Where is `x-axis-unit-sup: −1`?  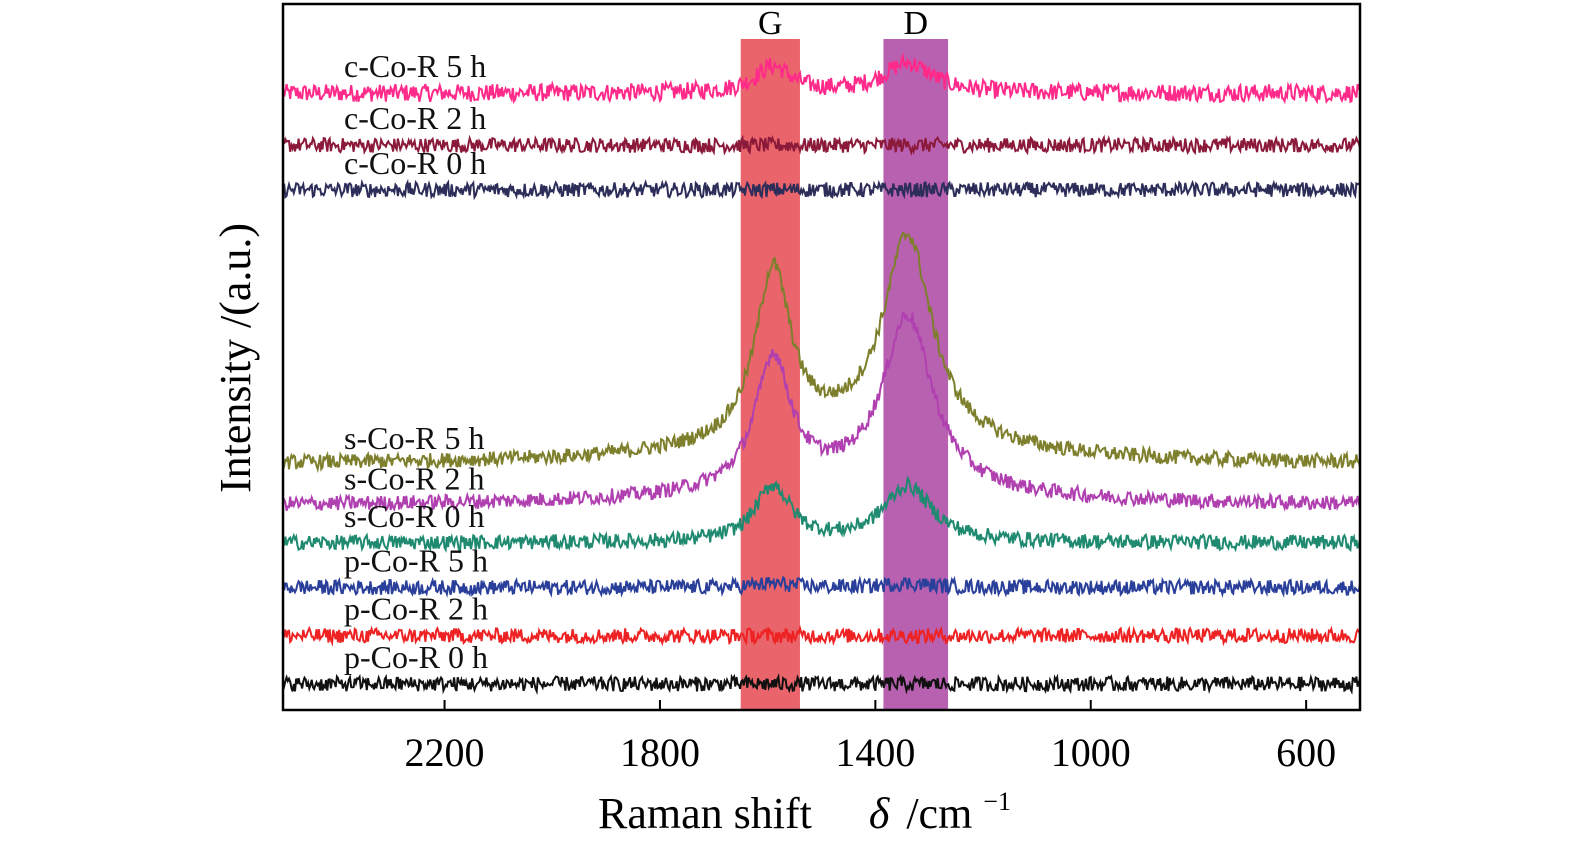
x-axis-unit-sup: −1 is located at coordinates (997, 801).